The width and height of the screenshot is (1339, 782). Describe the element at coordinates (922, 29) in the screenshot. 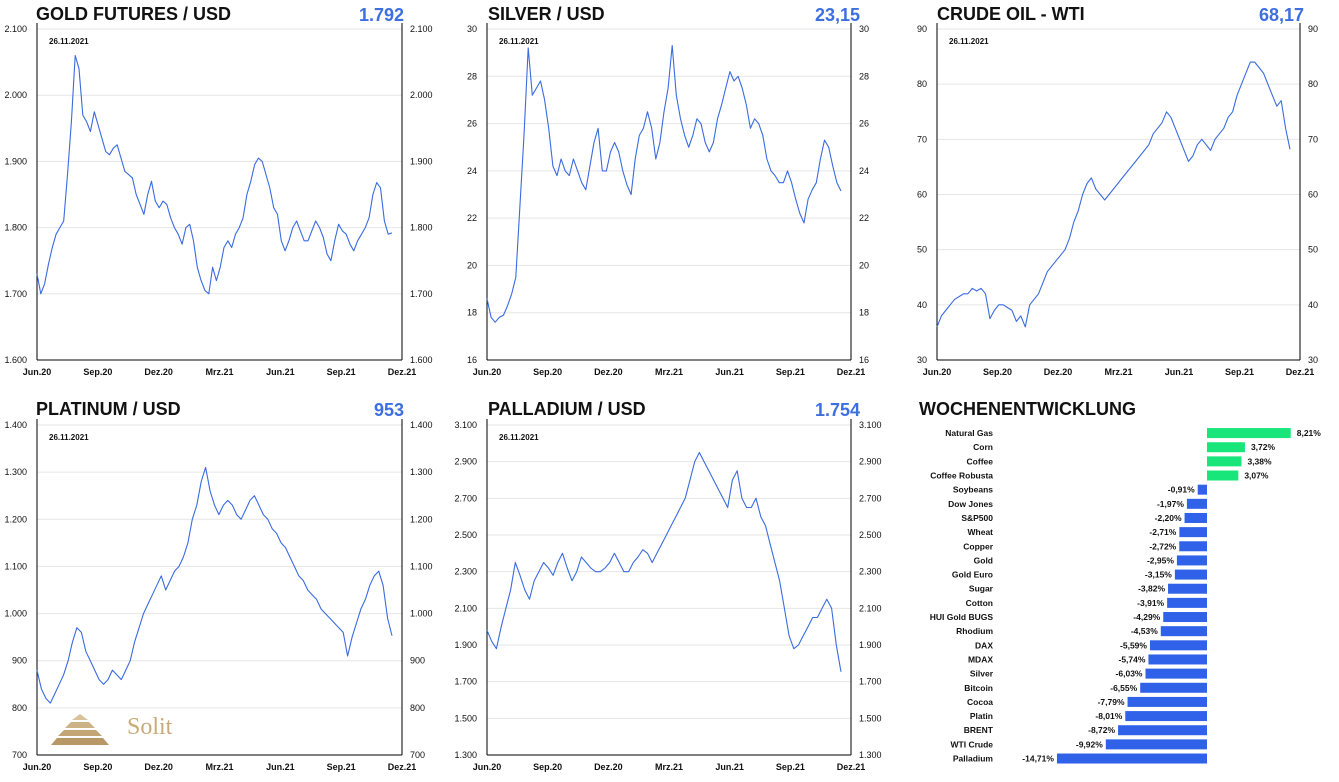

I see `y-tick-label-left: 90` at that location.